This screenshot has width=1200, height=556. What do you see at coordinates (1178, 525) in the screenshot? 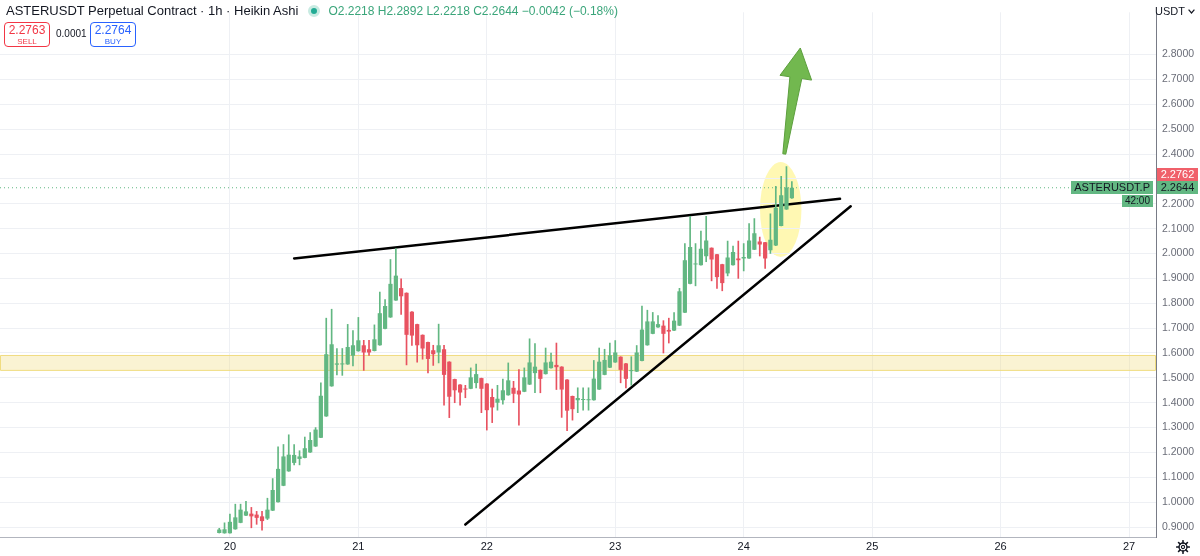
I see `y-tick-label: 0.9000` at bounding box center [1178, 525].